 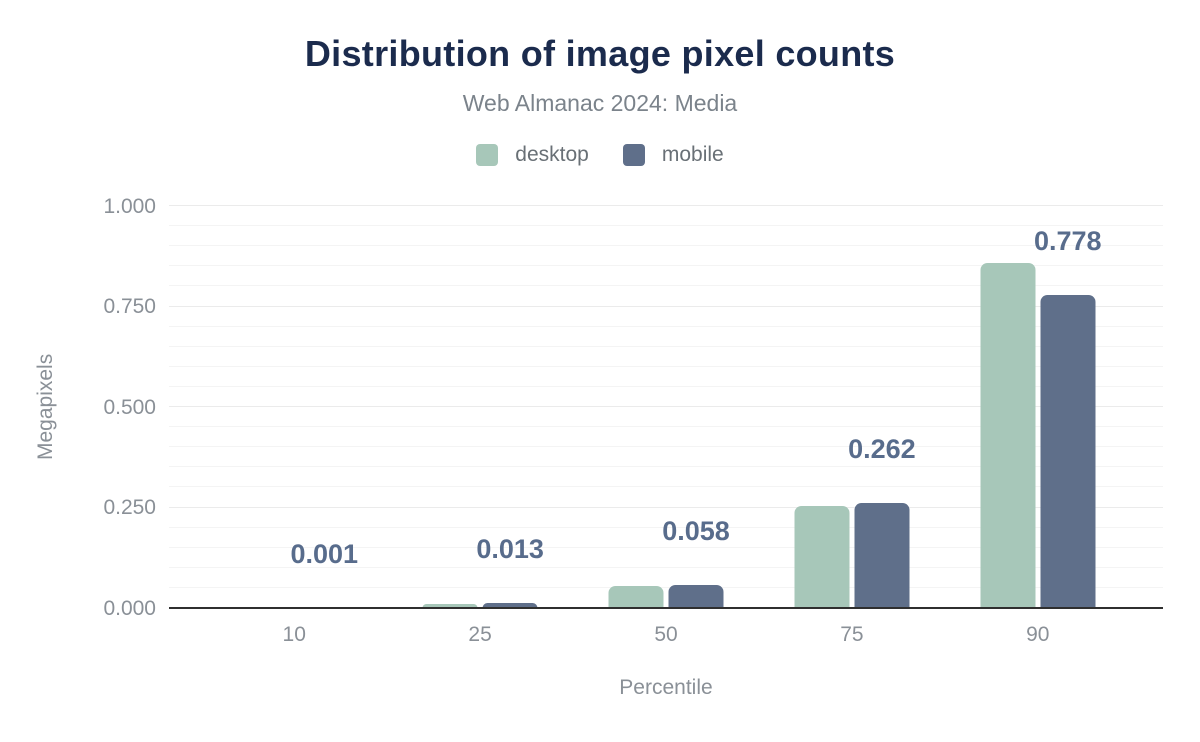 I want to click on value-label: 0.058, so click(x=696, y=530).